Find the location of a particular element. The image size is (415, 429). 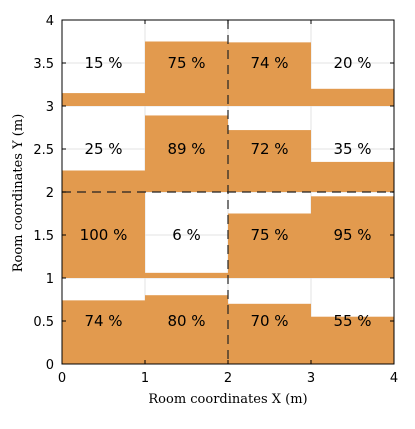

y-tick-label: 4 is located at coordinates (50, 21).